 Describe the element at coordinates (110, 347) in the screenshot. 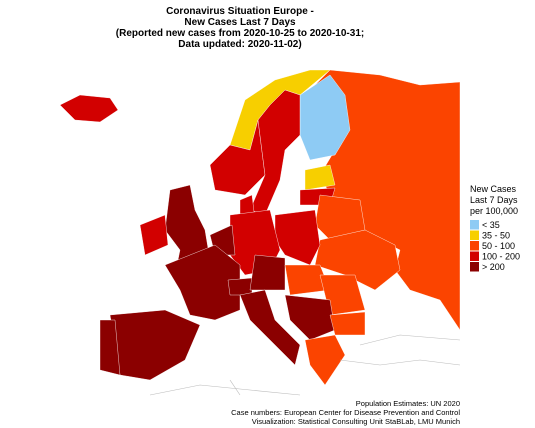

I see `portugal` at that location.